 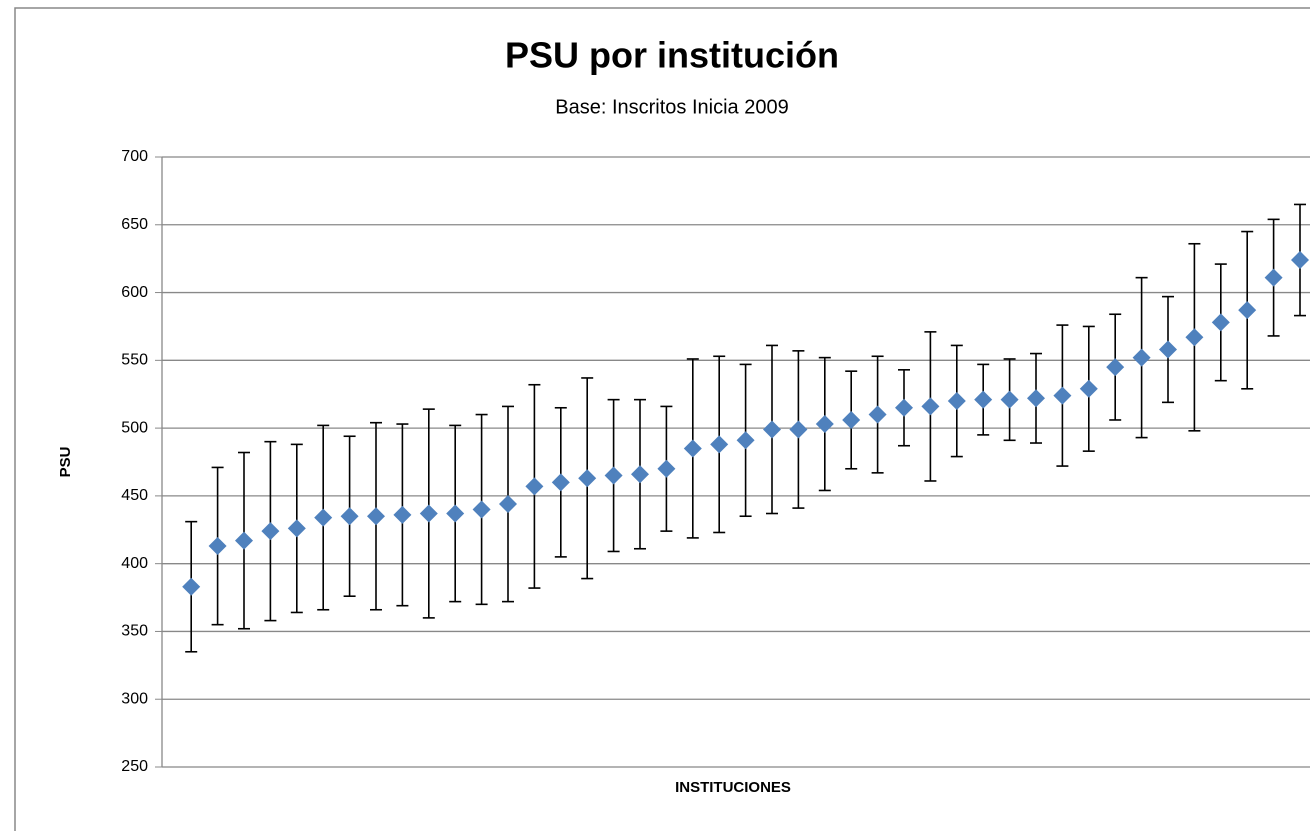 I want to click on y-axis-title: PSU, so click(x=65, y=462).